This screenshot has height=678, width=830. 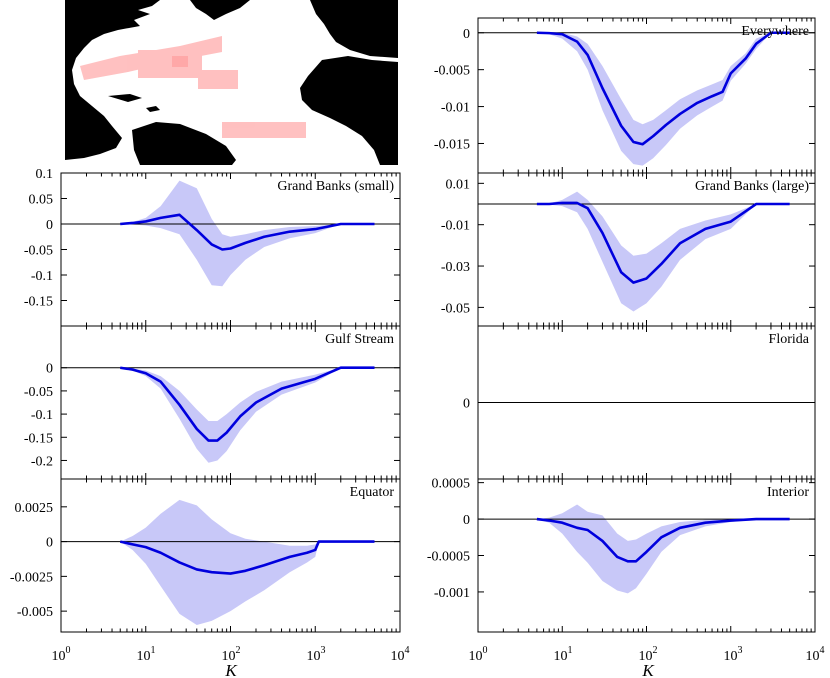 I want to click on map-region-grand-banks-large, so click(x=170, y=64).